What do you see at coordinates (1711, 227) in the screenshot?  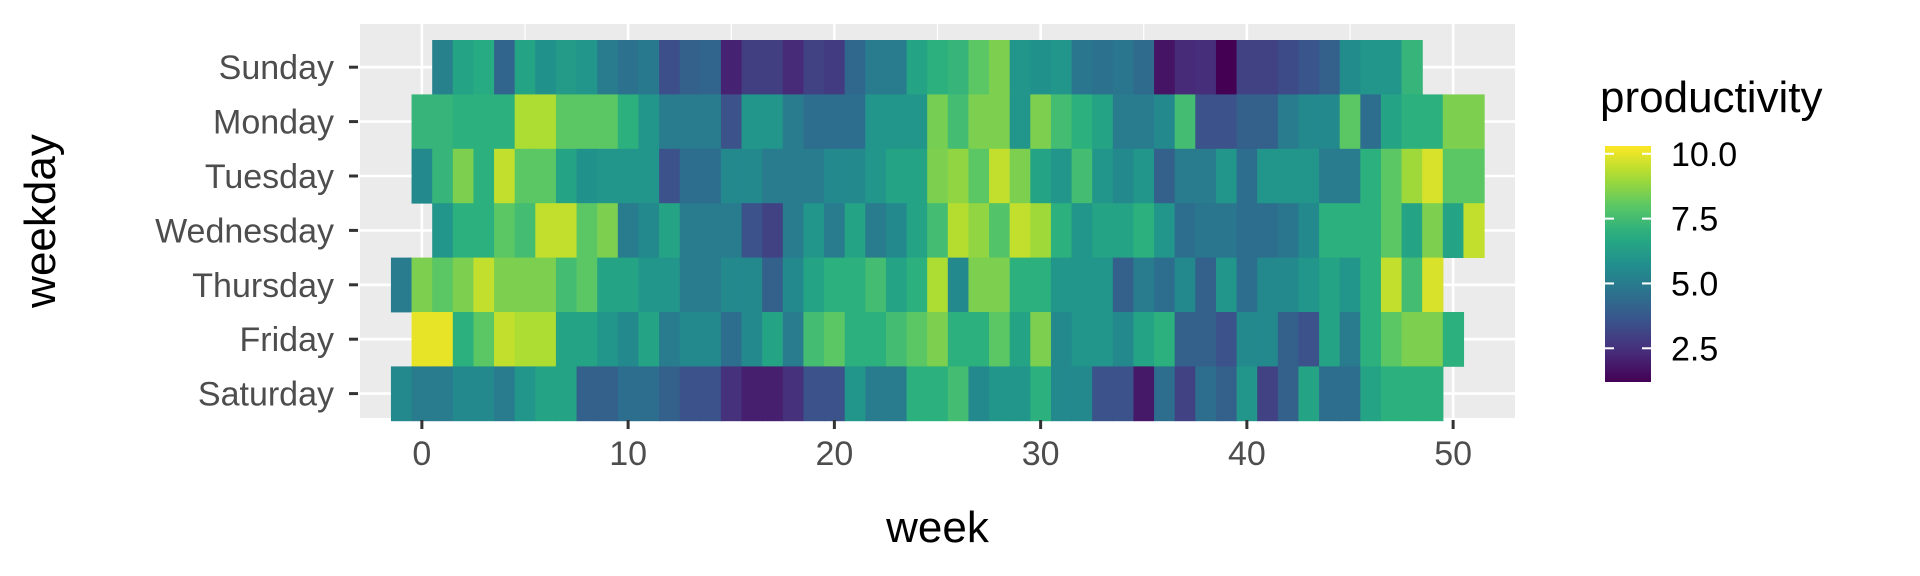 I see `legend: productivity 10.0 7.5 5.0 2.5` at bounding box center [1711, 227].